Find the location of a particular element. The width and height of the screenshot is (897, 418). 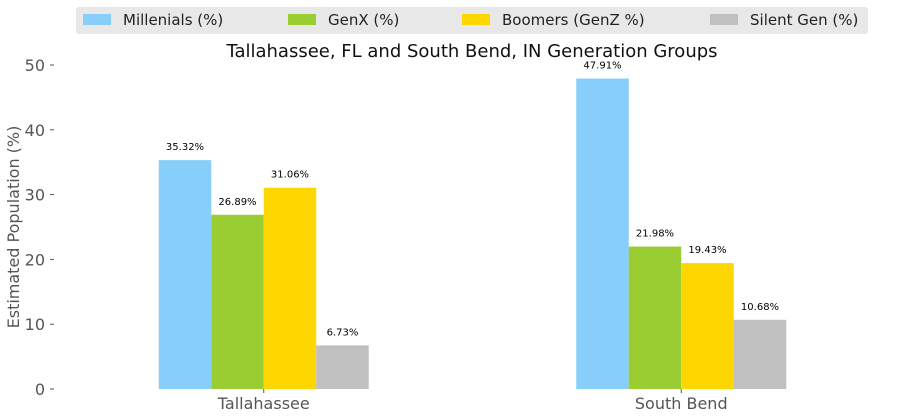

y-tick-label-1: 10 is located at coordinates (35, 324).